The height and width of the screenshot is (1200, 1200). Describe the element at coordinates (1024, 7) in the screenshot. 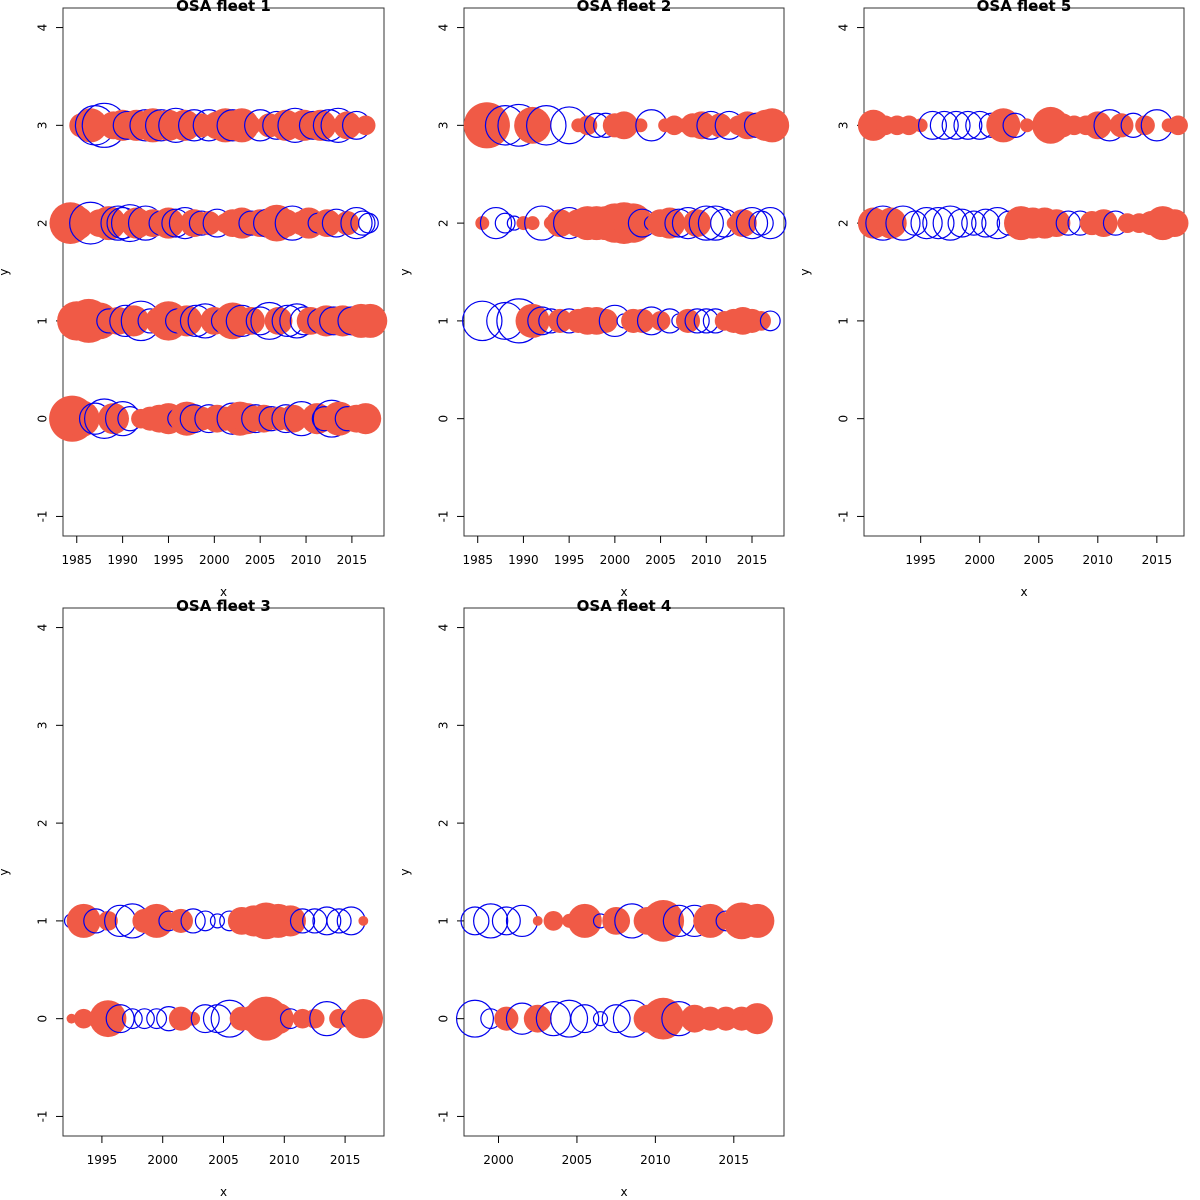

I see `chart-title: OSA fleet 5` at that location.